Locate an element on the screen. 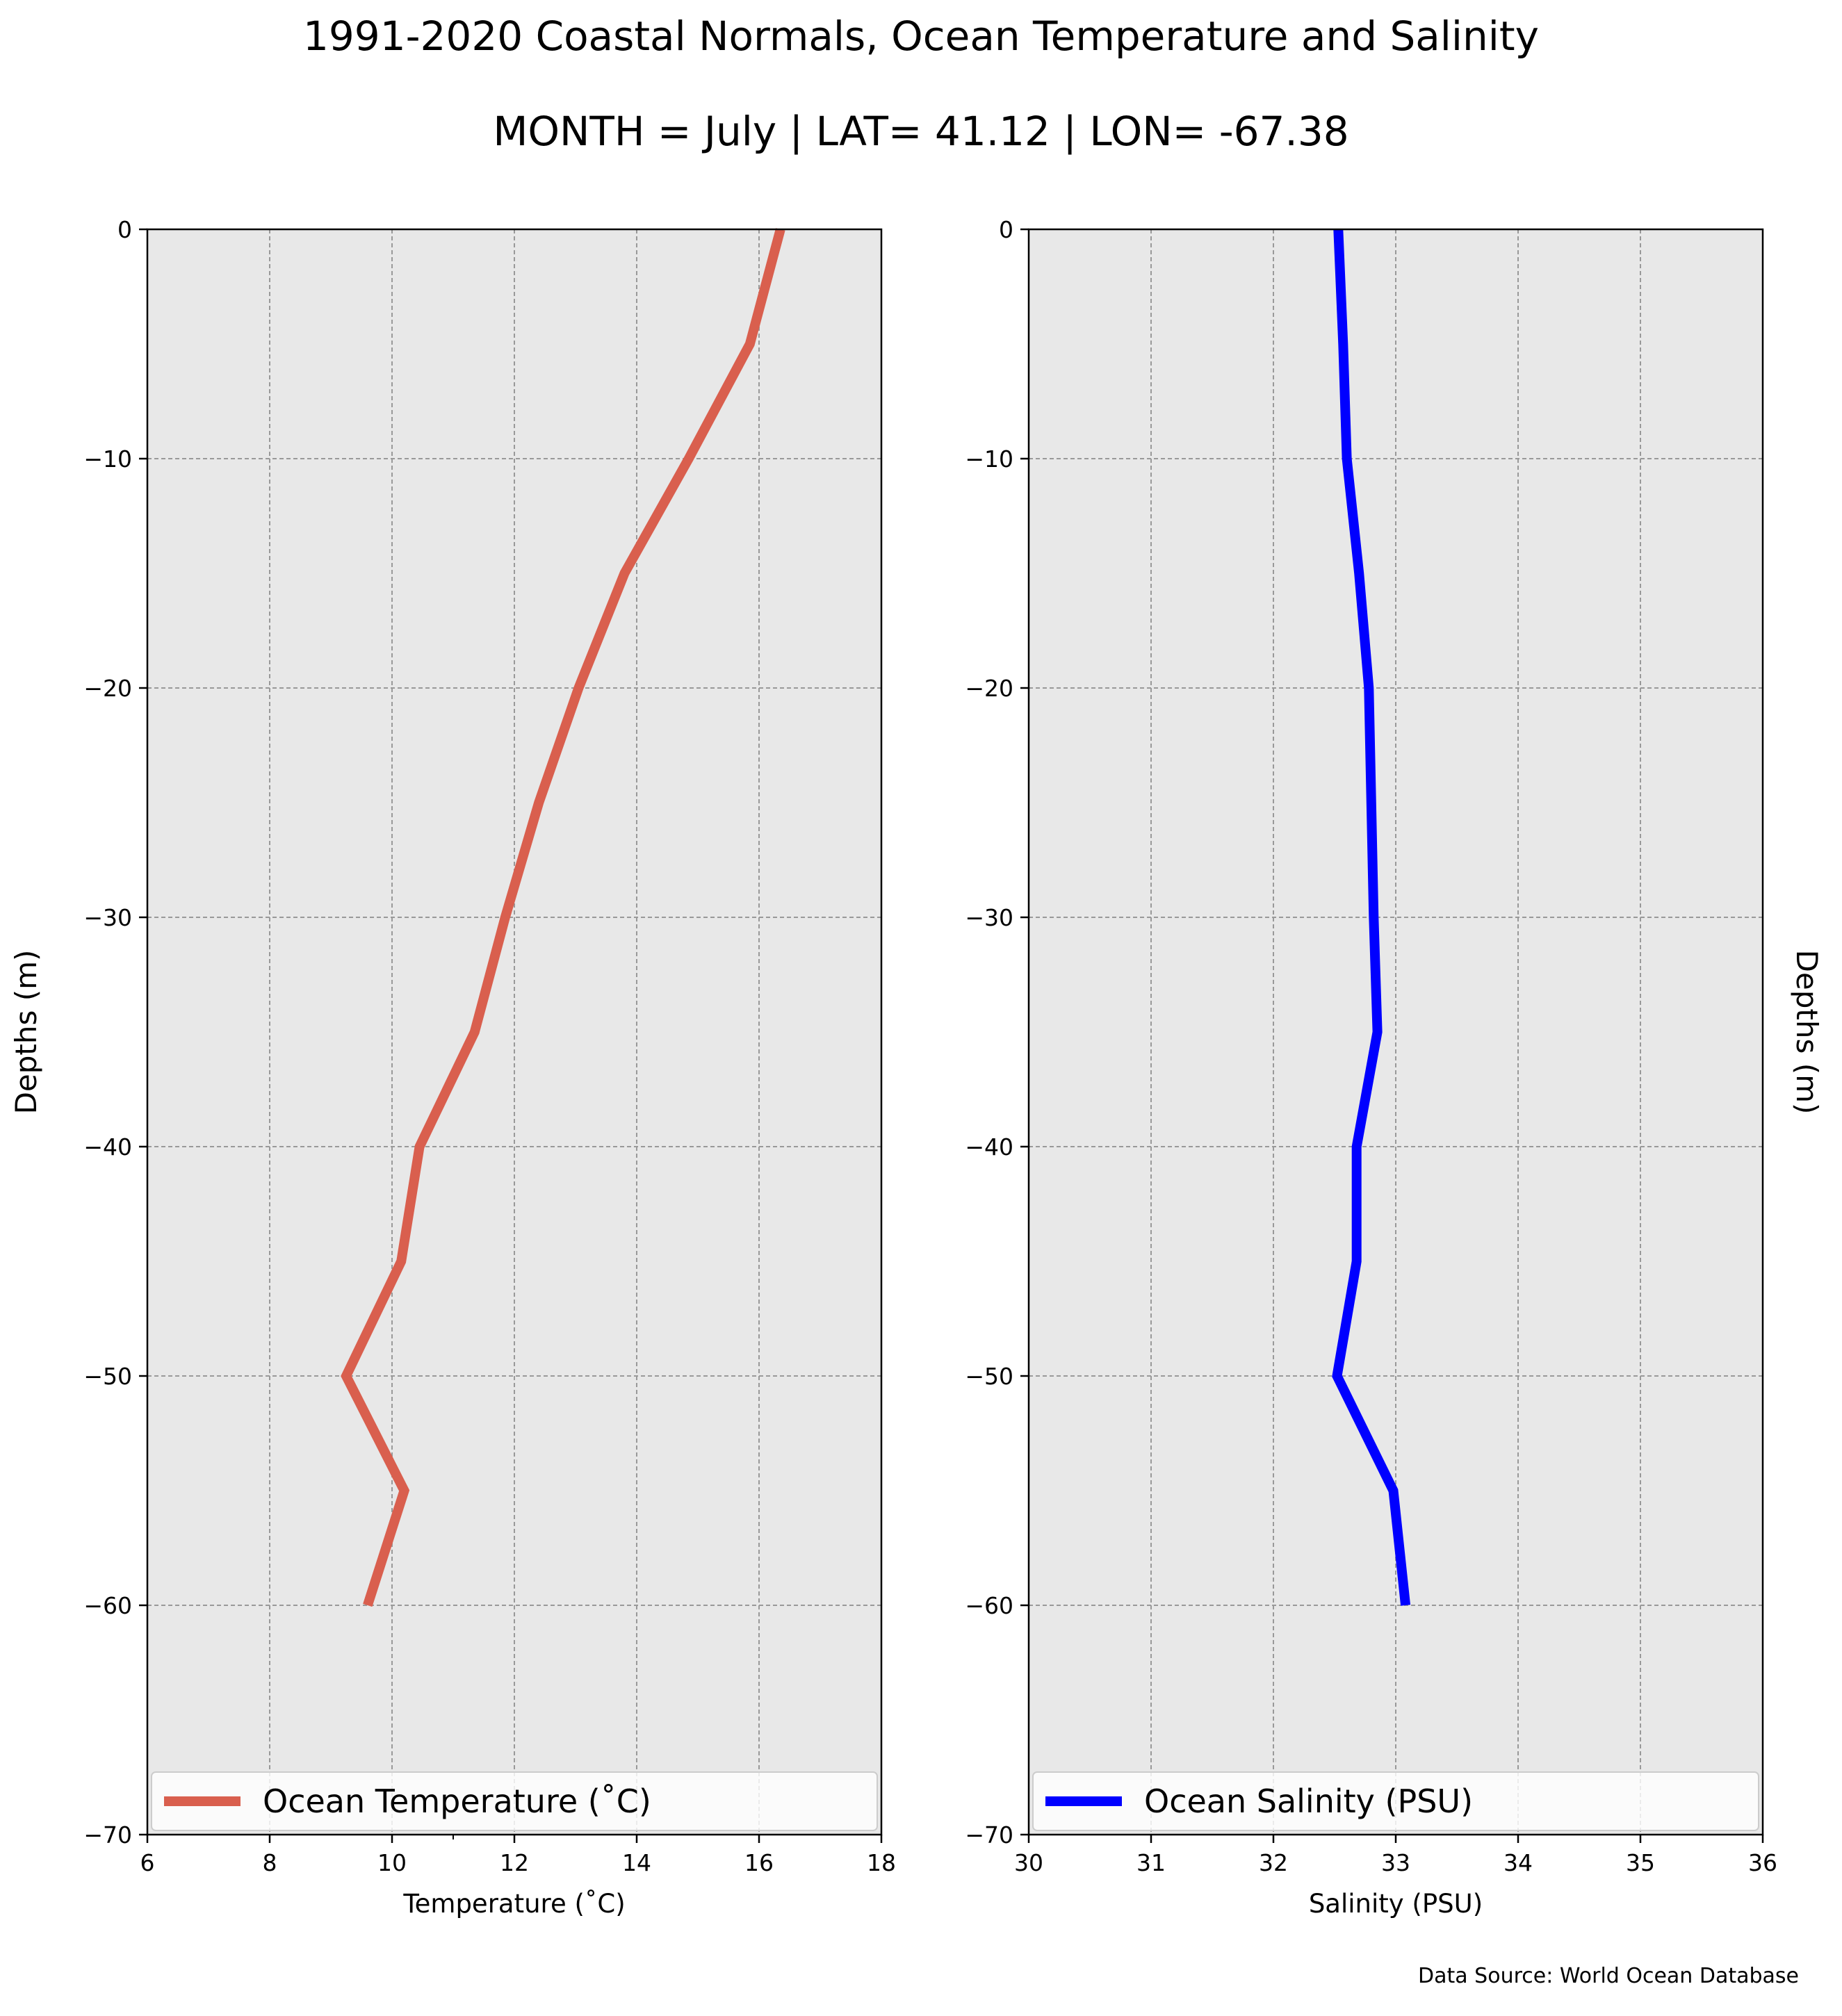  temperature-y-axis-label: Depths (m) is located at coordinates (26, 1033).